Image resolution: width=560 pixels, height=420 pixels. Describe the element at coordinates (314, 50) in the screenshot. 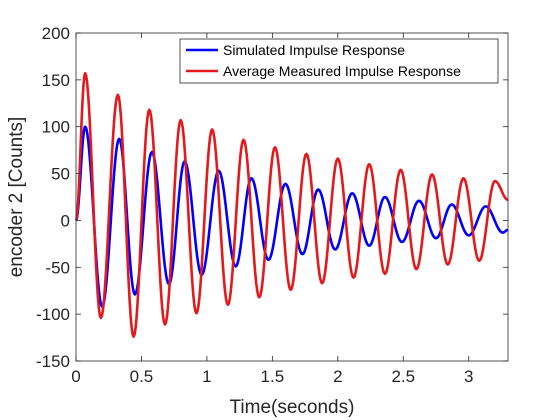

I see `legend-label-simulated: Simulated Impulse Response` at that location.